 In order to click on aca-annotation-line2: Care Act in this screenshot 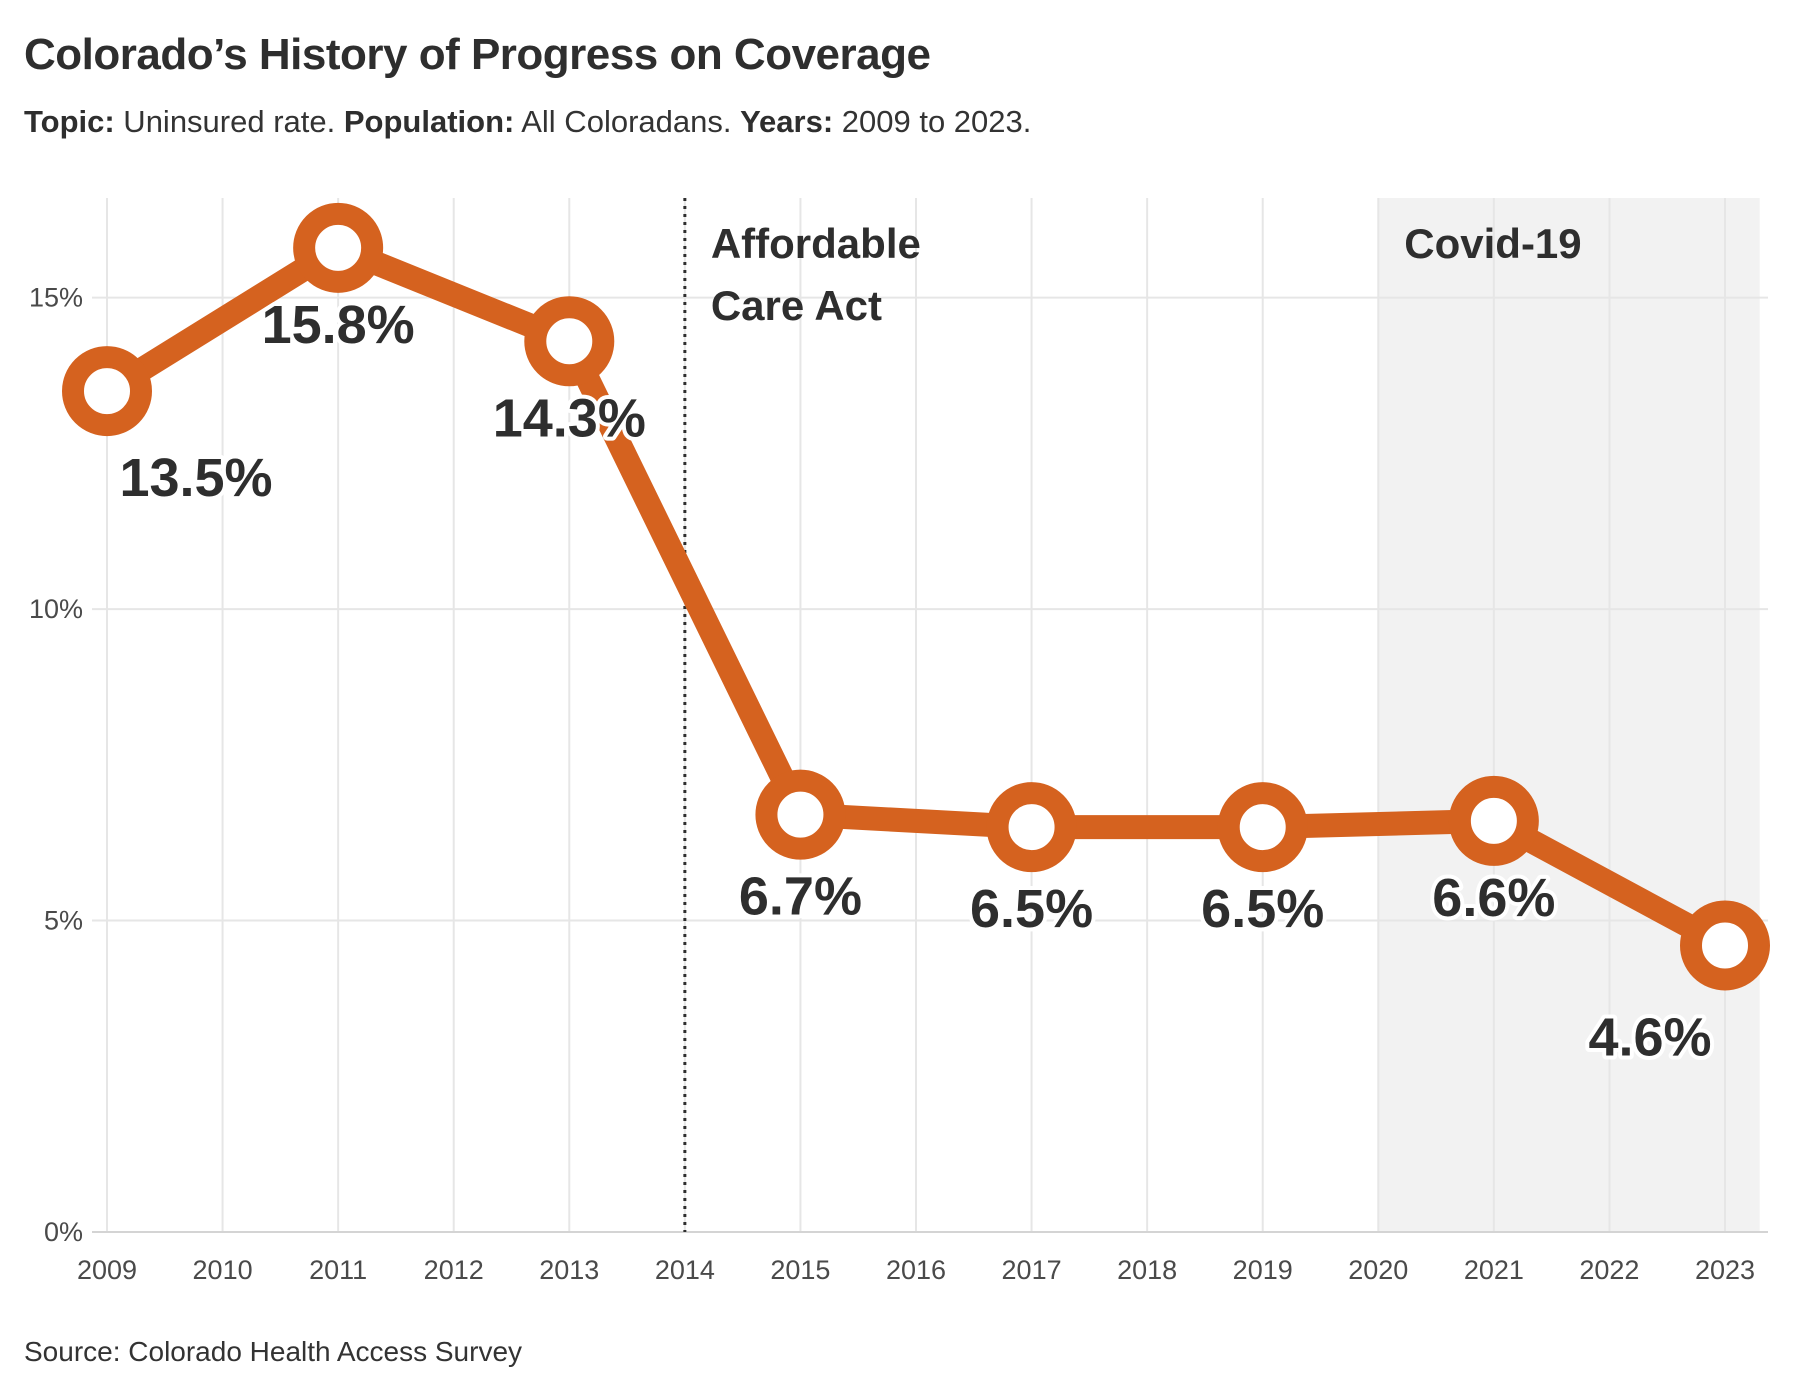, I will do `click(796, 305)`.